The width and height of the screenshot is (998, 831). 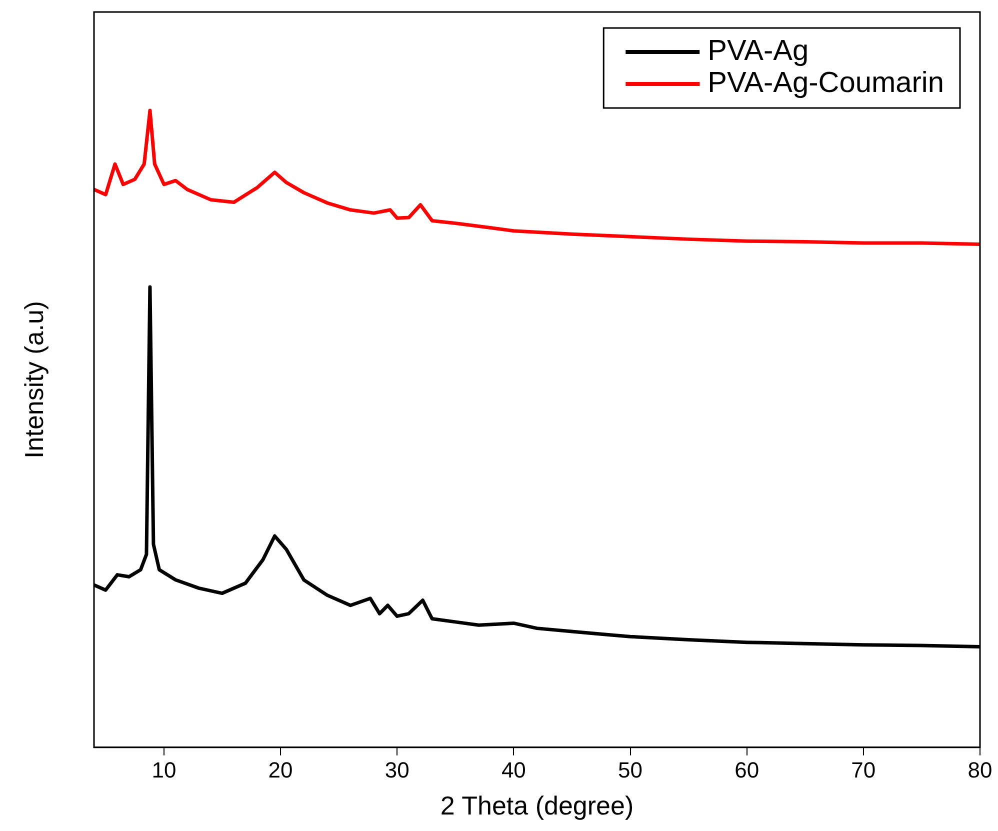 What do you see at coordinates (758, 51) in the screenshot?
I see `legend-label: PVA-Ag` at bounding box center [758, 51].